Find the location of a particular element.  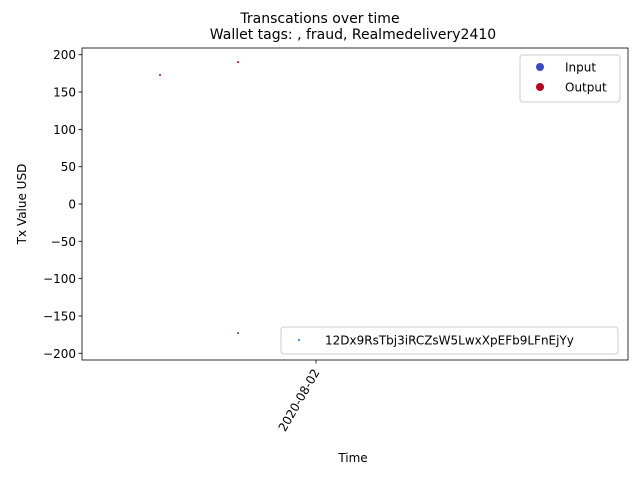

legend-marker-output is located at coordinates (540, 87).